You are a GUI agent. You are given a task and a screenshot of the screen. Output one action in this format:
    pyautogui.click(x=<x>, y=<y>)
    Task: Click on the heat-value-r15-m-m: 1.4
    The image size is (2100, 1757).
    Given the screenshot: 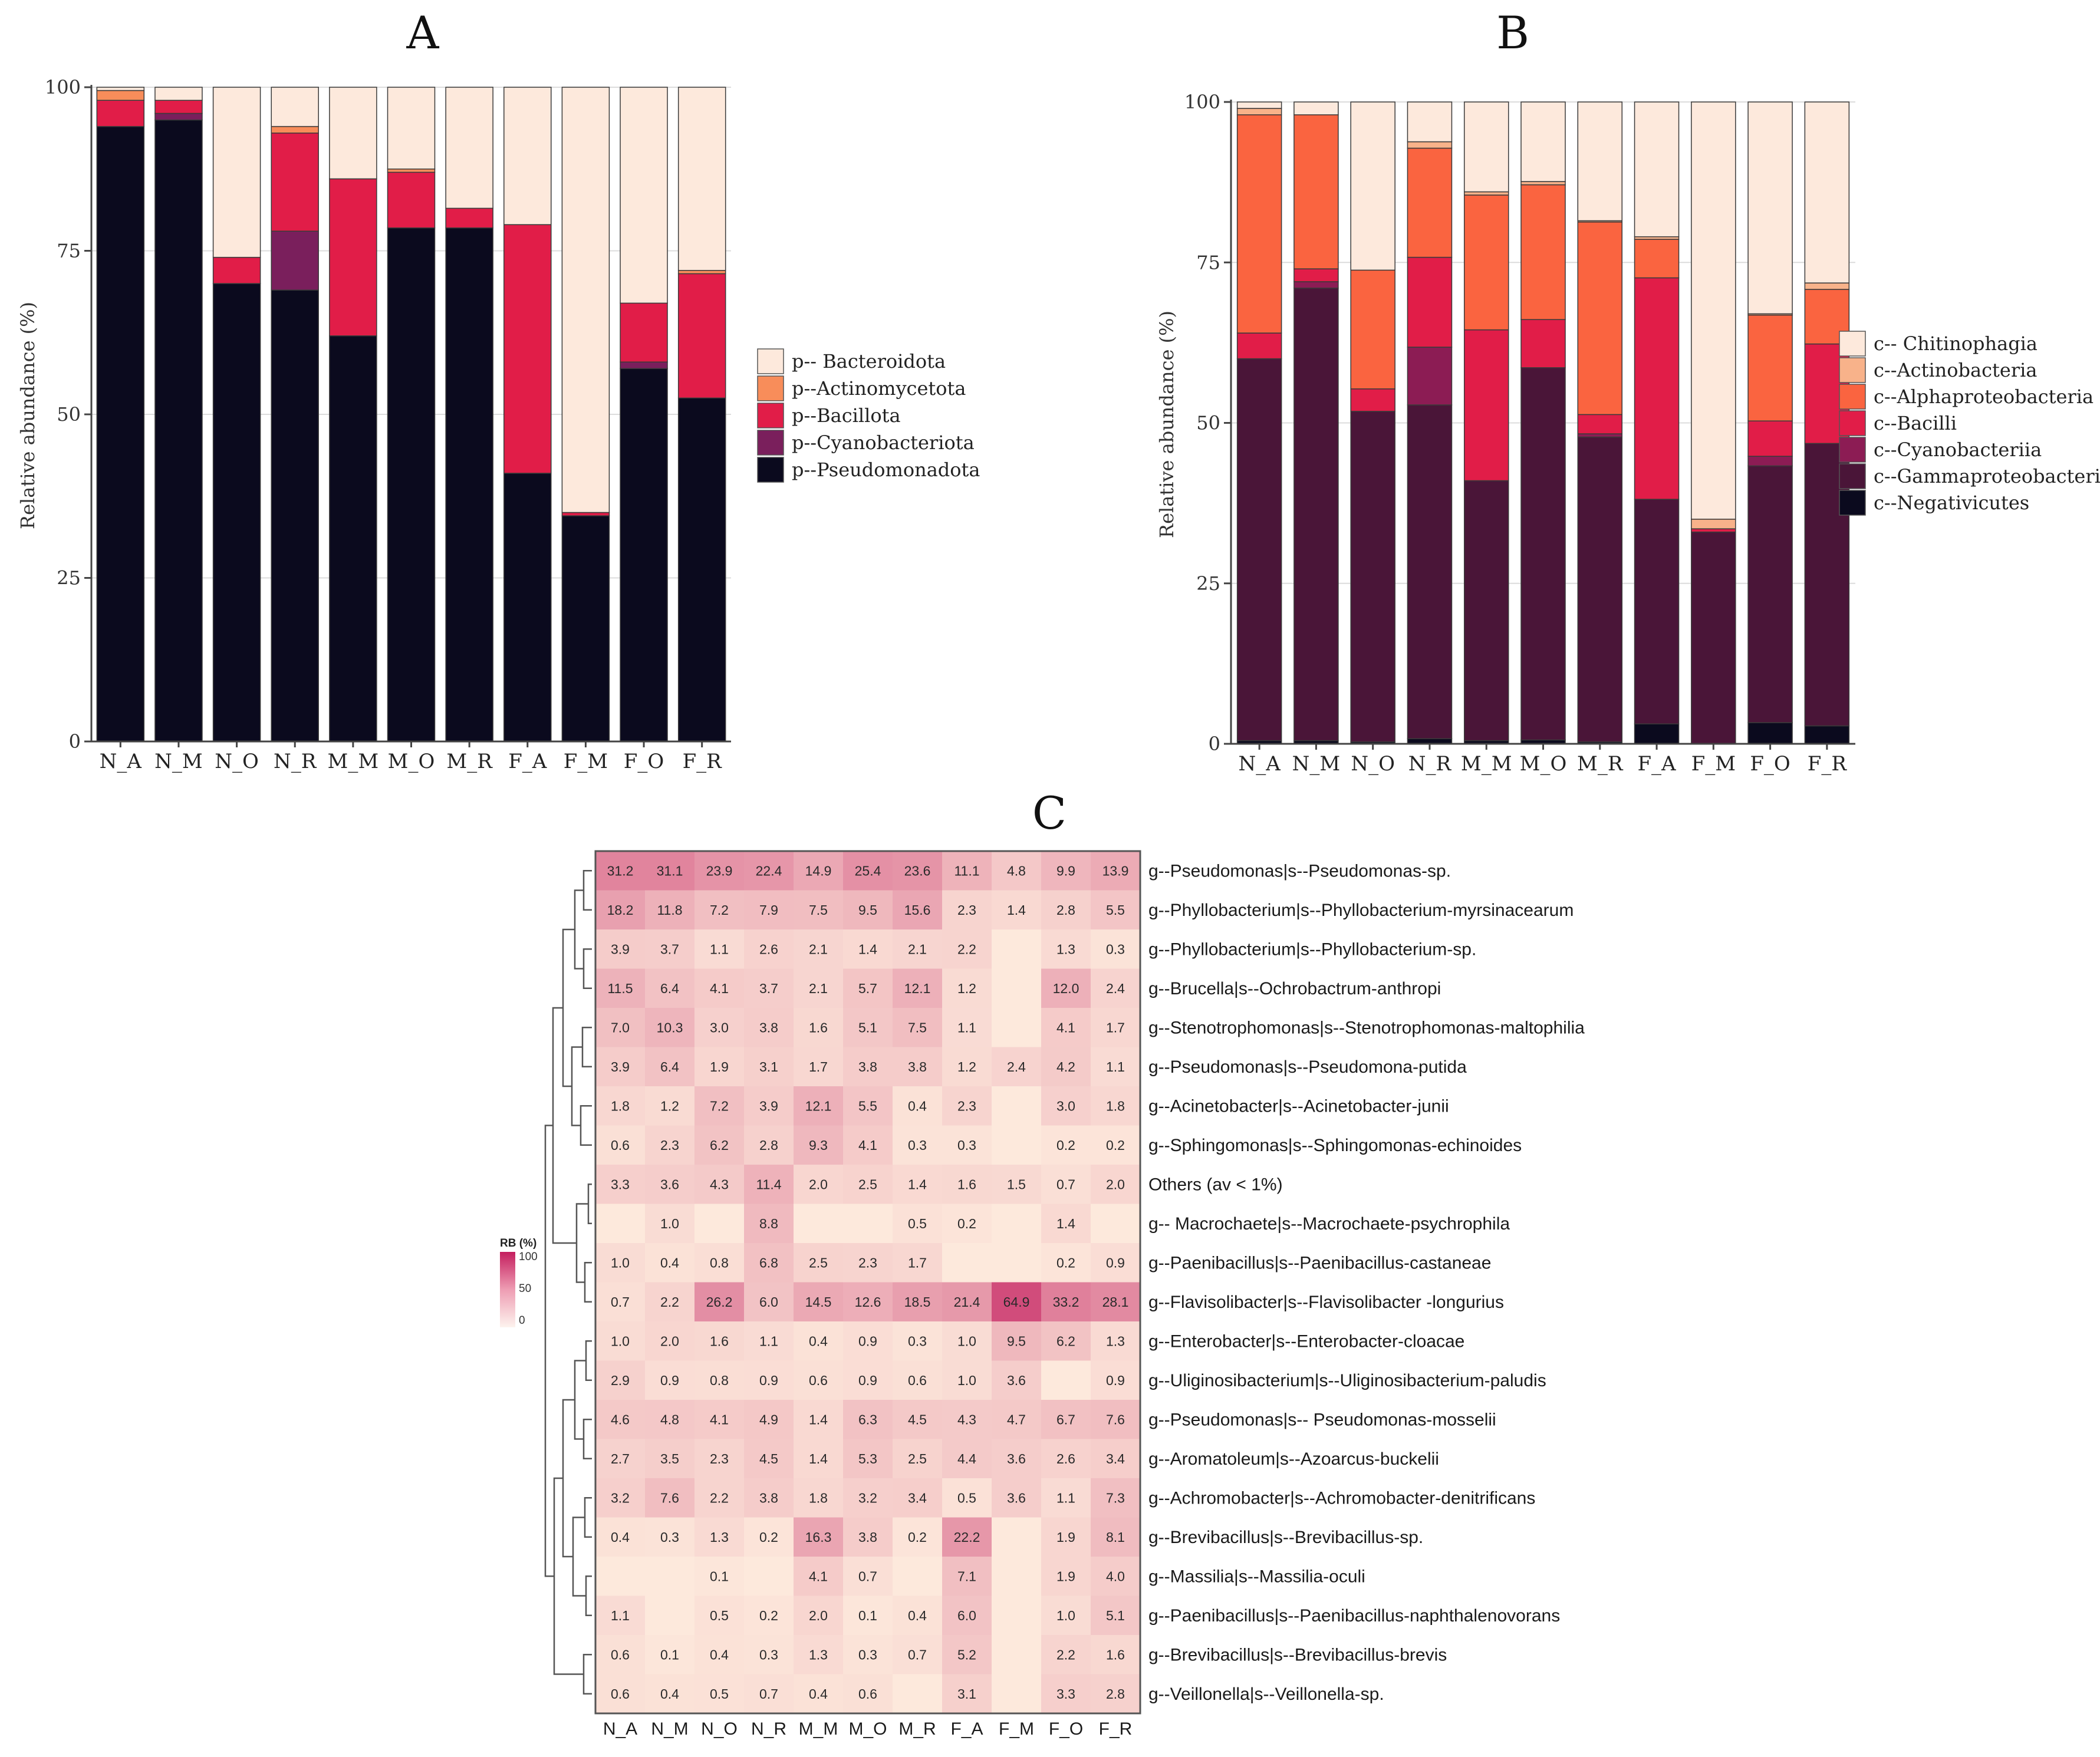 What is the action you would take?
    pyautogui.click(x=818, y=1459)
    